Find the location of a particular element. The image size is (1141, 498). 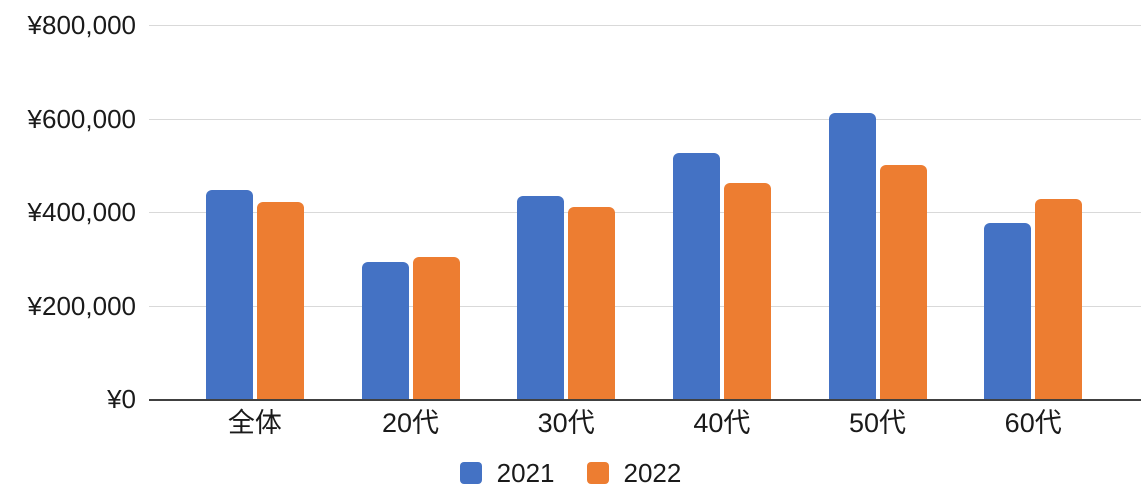

legend-item-2021: 2021 is located at coordinates (507, 473).